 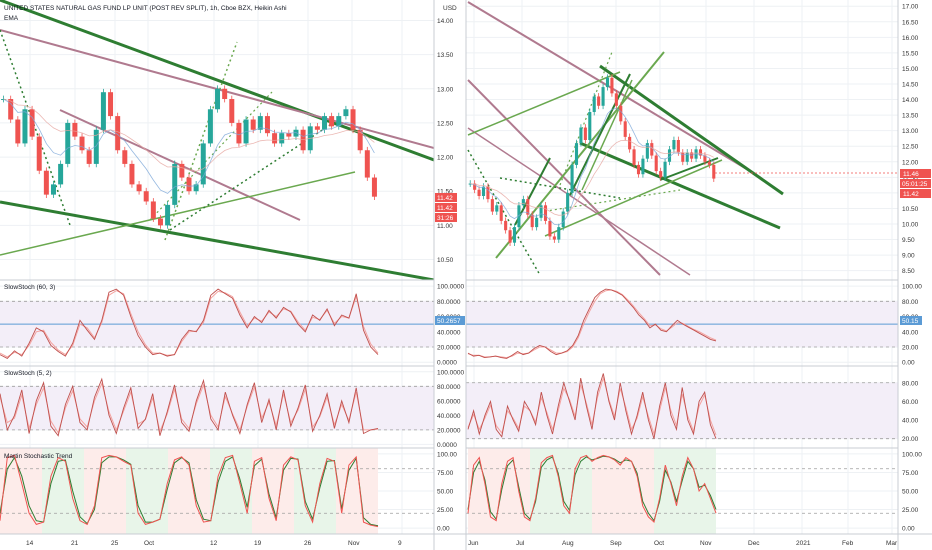 What do you see at coordinates (11, 18) in the screenshot?
I see `ema-label: EMA` at bounding box center [11, 18].